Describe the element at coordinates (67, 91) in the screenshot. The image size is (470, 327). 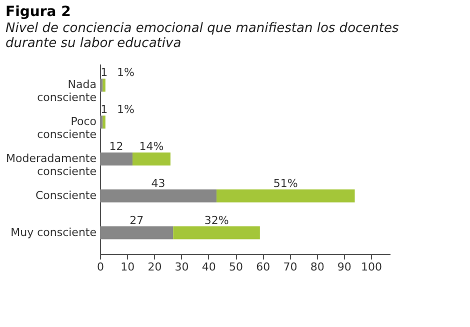
I see `y-tick-label: Nada consciente` at that location.